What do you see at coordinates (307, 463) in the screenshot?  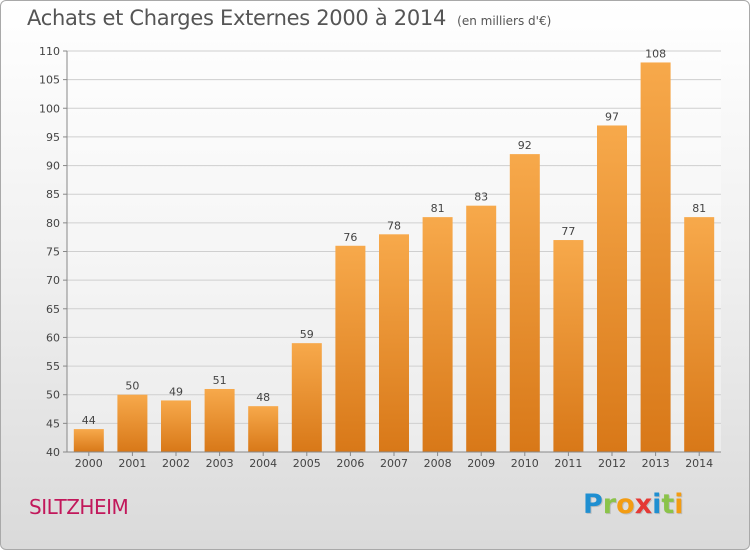 I see `x-tick-label-2005: 2005` at bounding box center [307, 463].